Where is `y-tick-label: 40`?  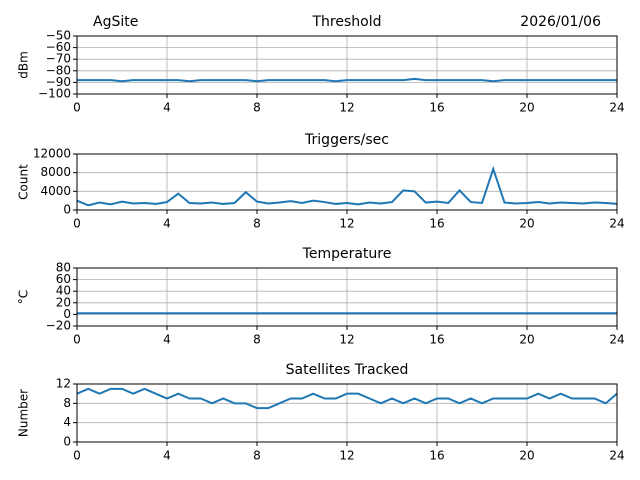
y-tick-label: 40 is located at coordinates (63, 291).